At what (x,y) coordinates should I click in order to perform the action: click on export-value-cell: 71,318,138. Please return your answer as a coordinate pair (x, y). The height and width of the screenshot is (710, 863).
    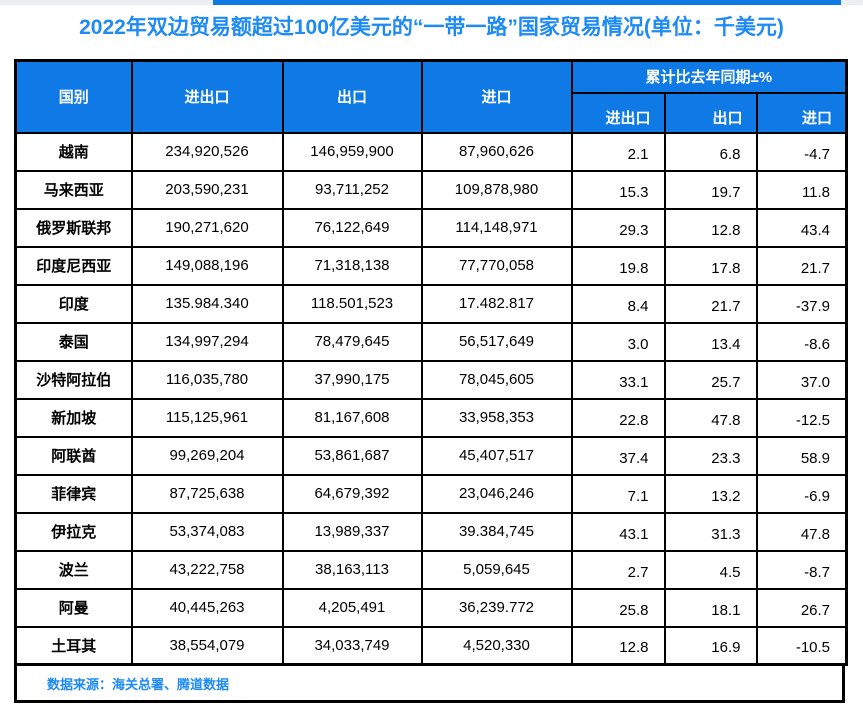
    Looking at the image, I should click on (352, 265).